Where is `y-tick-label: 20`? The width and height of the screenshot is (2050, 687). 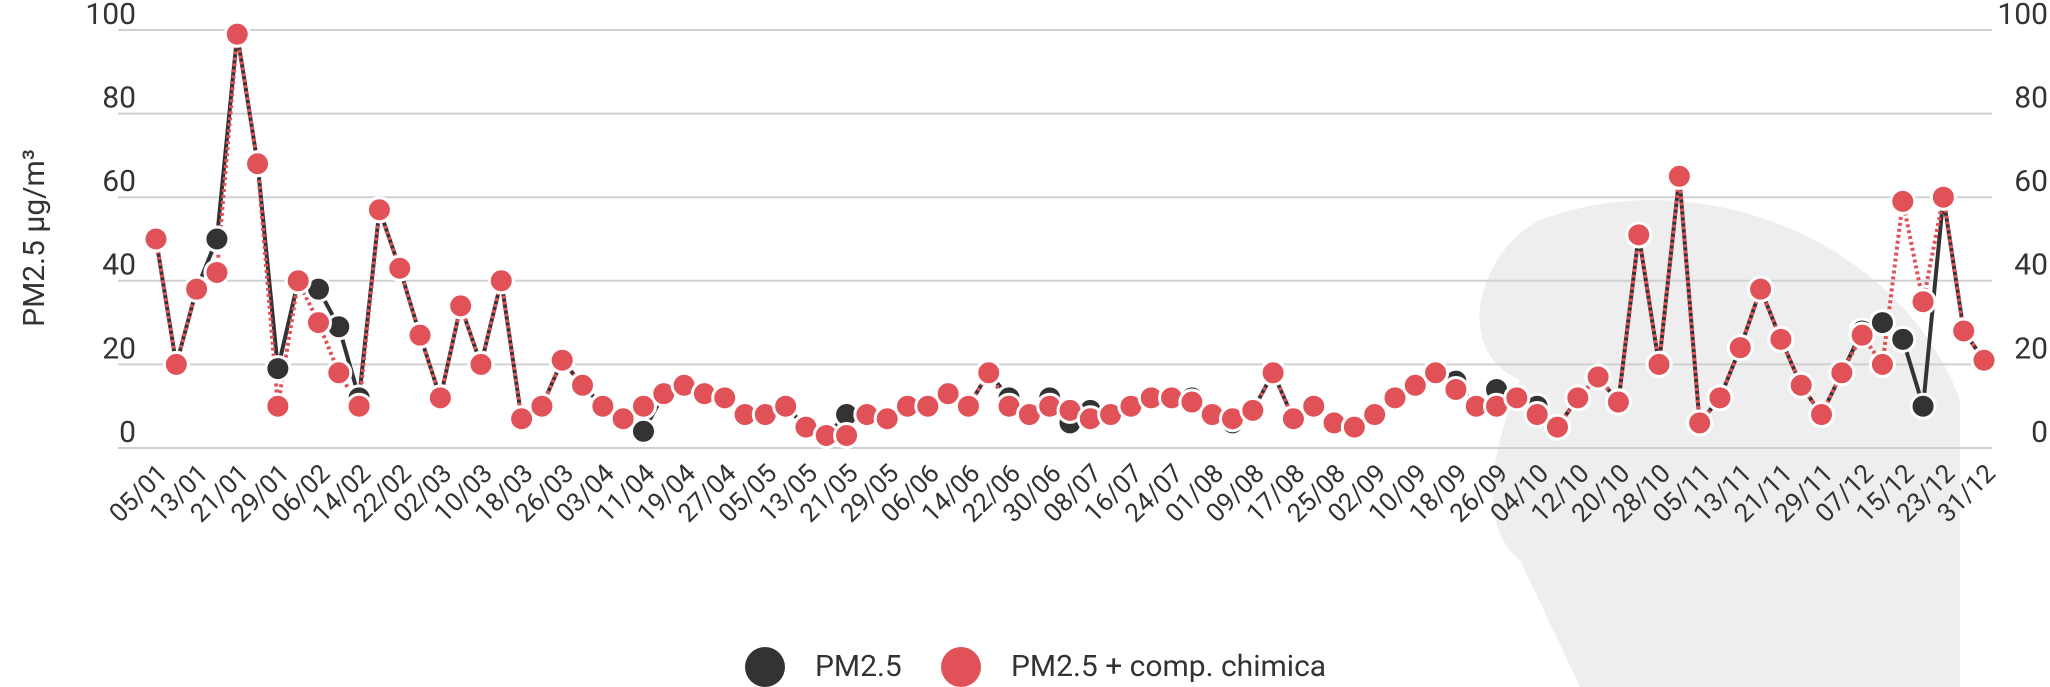
y-tick-label: 20 is located at coordinates (119, 348).